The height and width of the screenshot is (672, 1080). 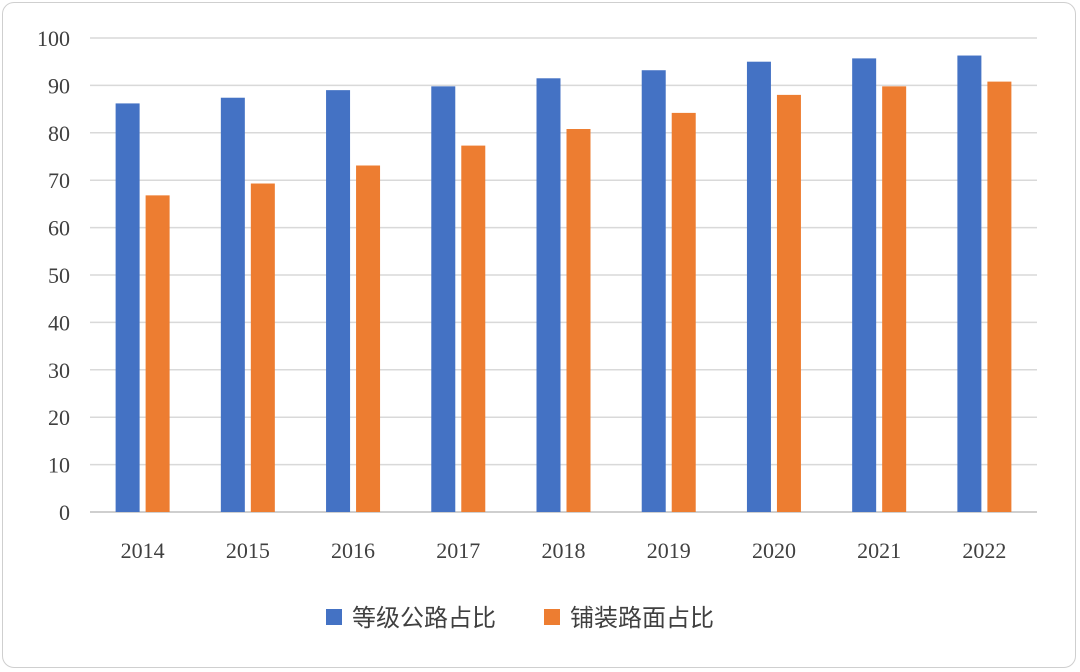 I want to click on y-tick-label: 80, so click(x=59, y=133).